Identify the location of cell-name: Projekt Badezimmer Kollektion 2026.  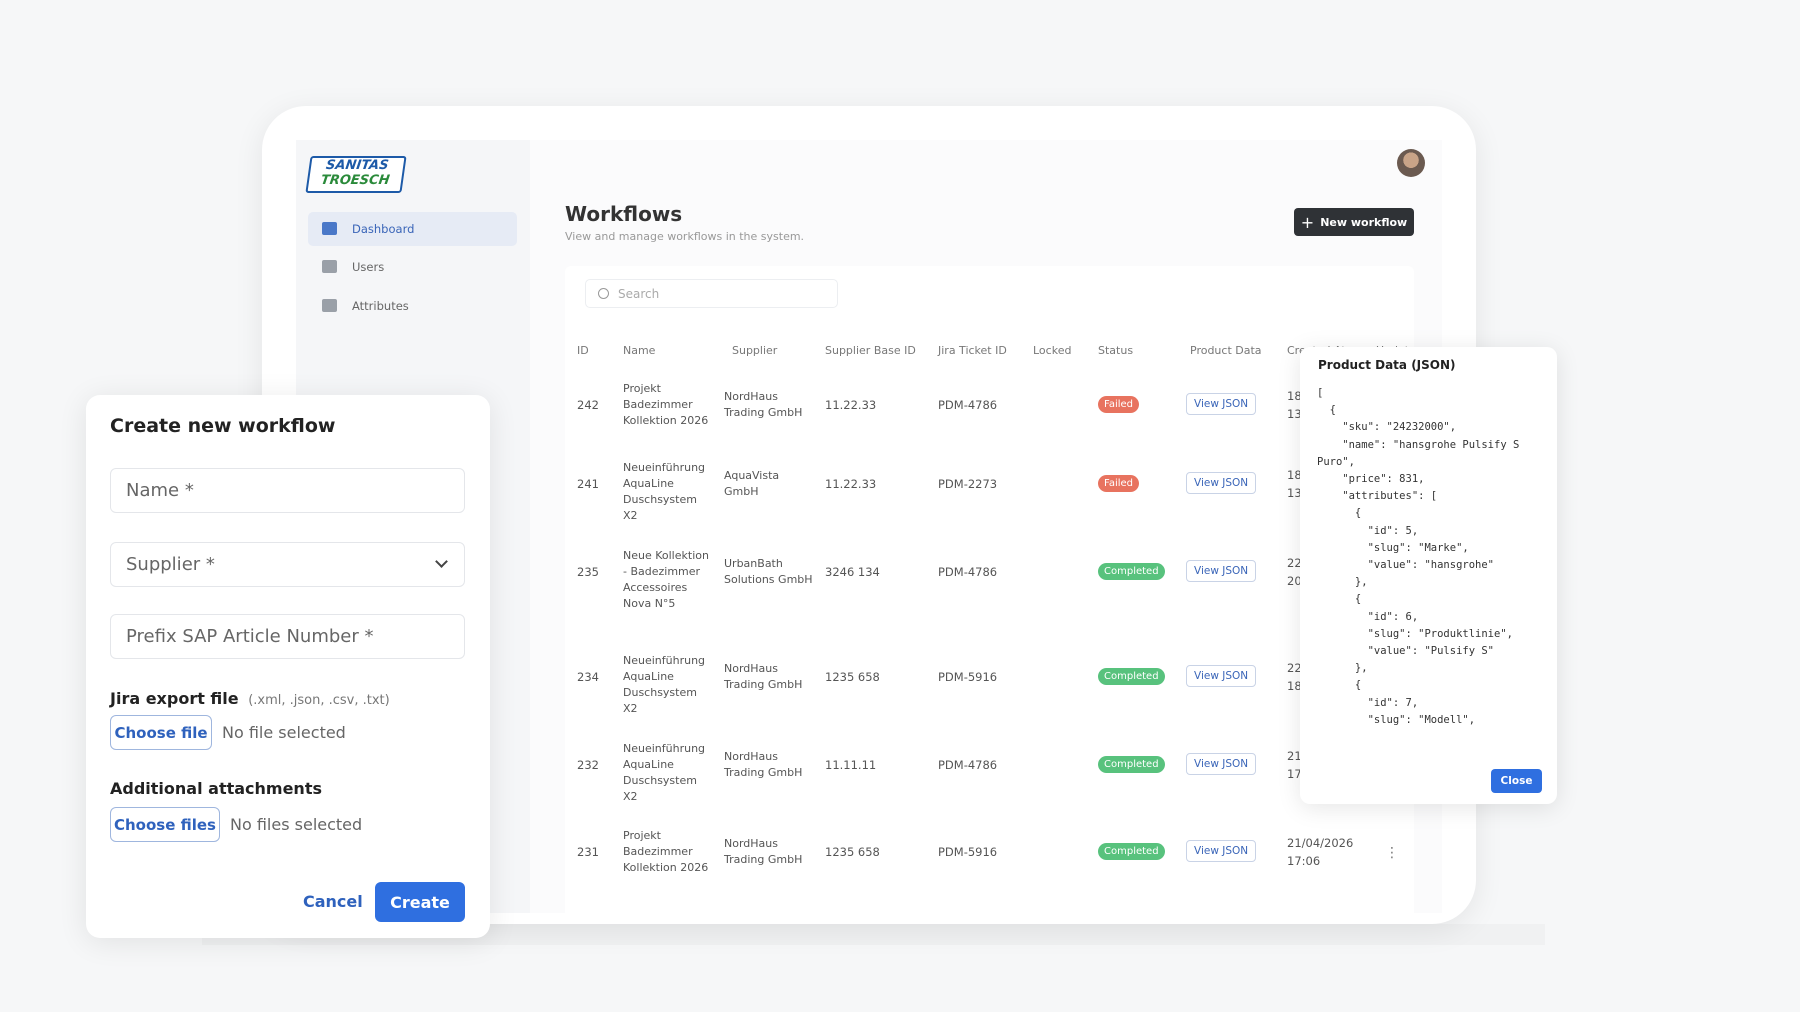
(666, 404).